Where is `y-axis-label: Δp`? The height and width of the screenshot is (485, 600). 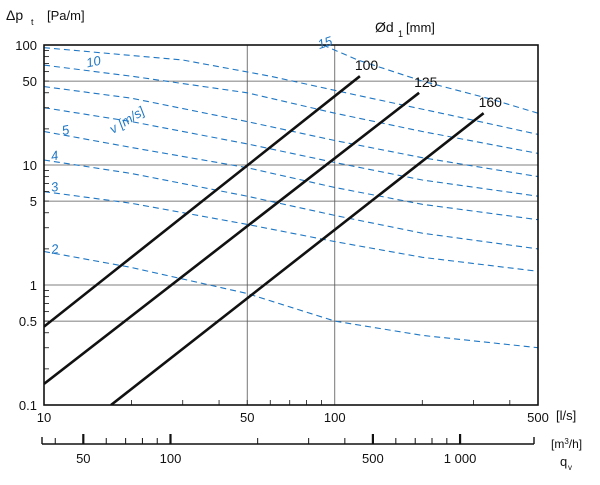
y-axis-label: Δp is located at coordinates (14, 15).